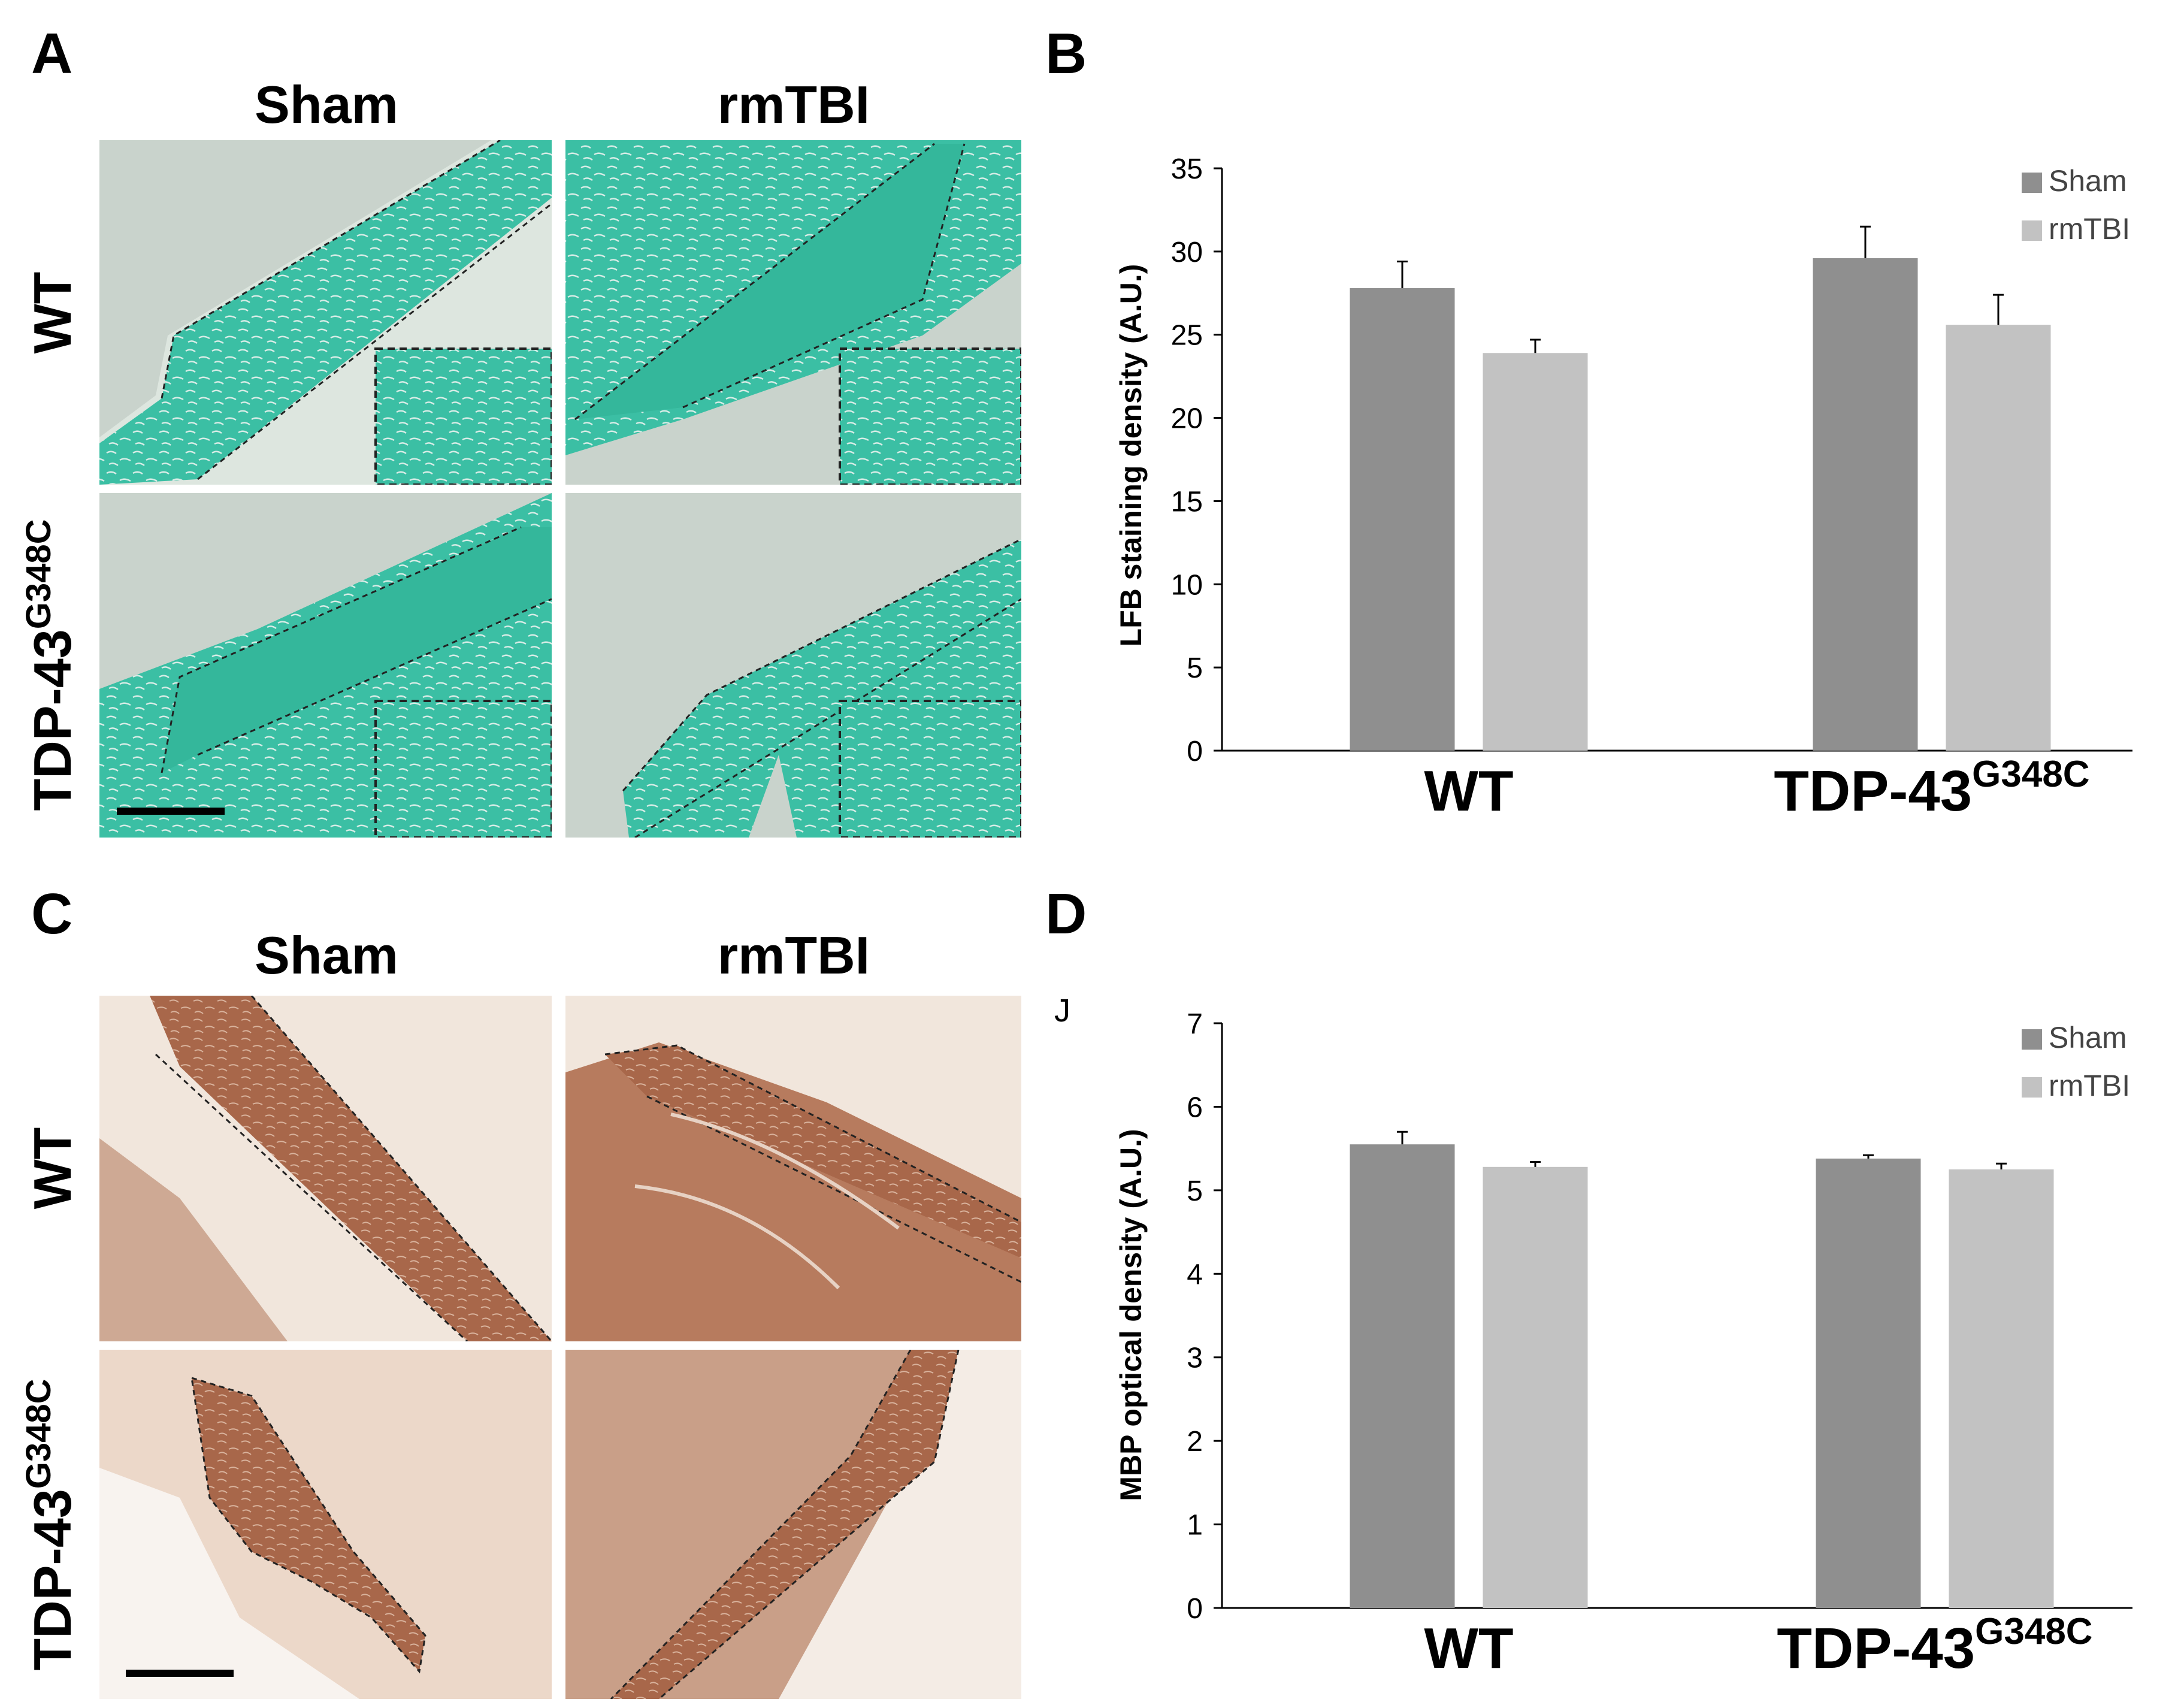 This screenshot has height=1708, width=2181. I want to click on chart-d-group-label-tdp43: TDP-43G348C, so click(1934, 1646).